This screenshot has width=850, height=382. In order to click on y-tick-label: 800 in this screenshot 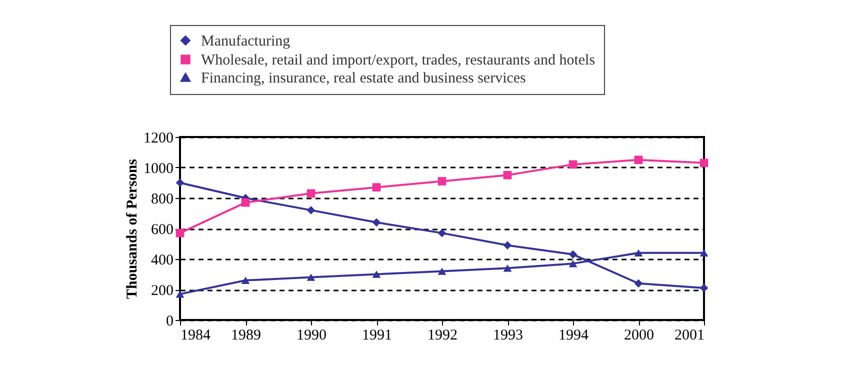, I will do `click(162, 200)`.